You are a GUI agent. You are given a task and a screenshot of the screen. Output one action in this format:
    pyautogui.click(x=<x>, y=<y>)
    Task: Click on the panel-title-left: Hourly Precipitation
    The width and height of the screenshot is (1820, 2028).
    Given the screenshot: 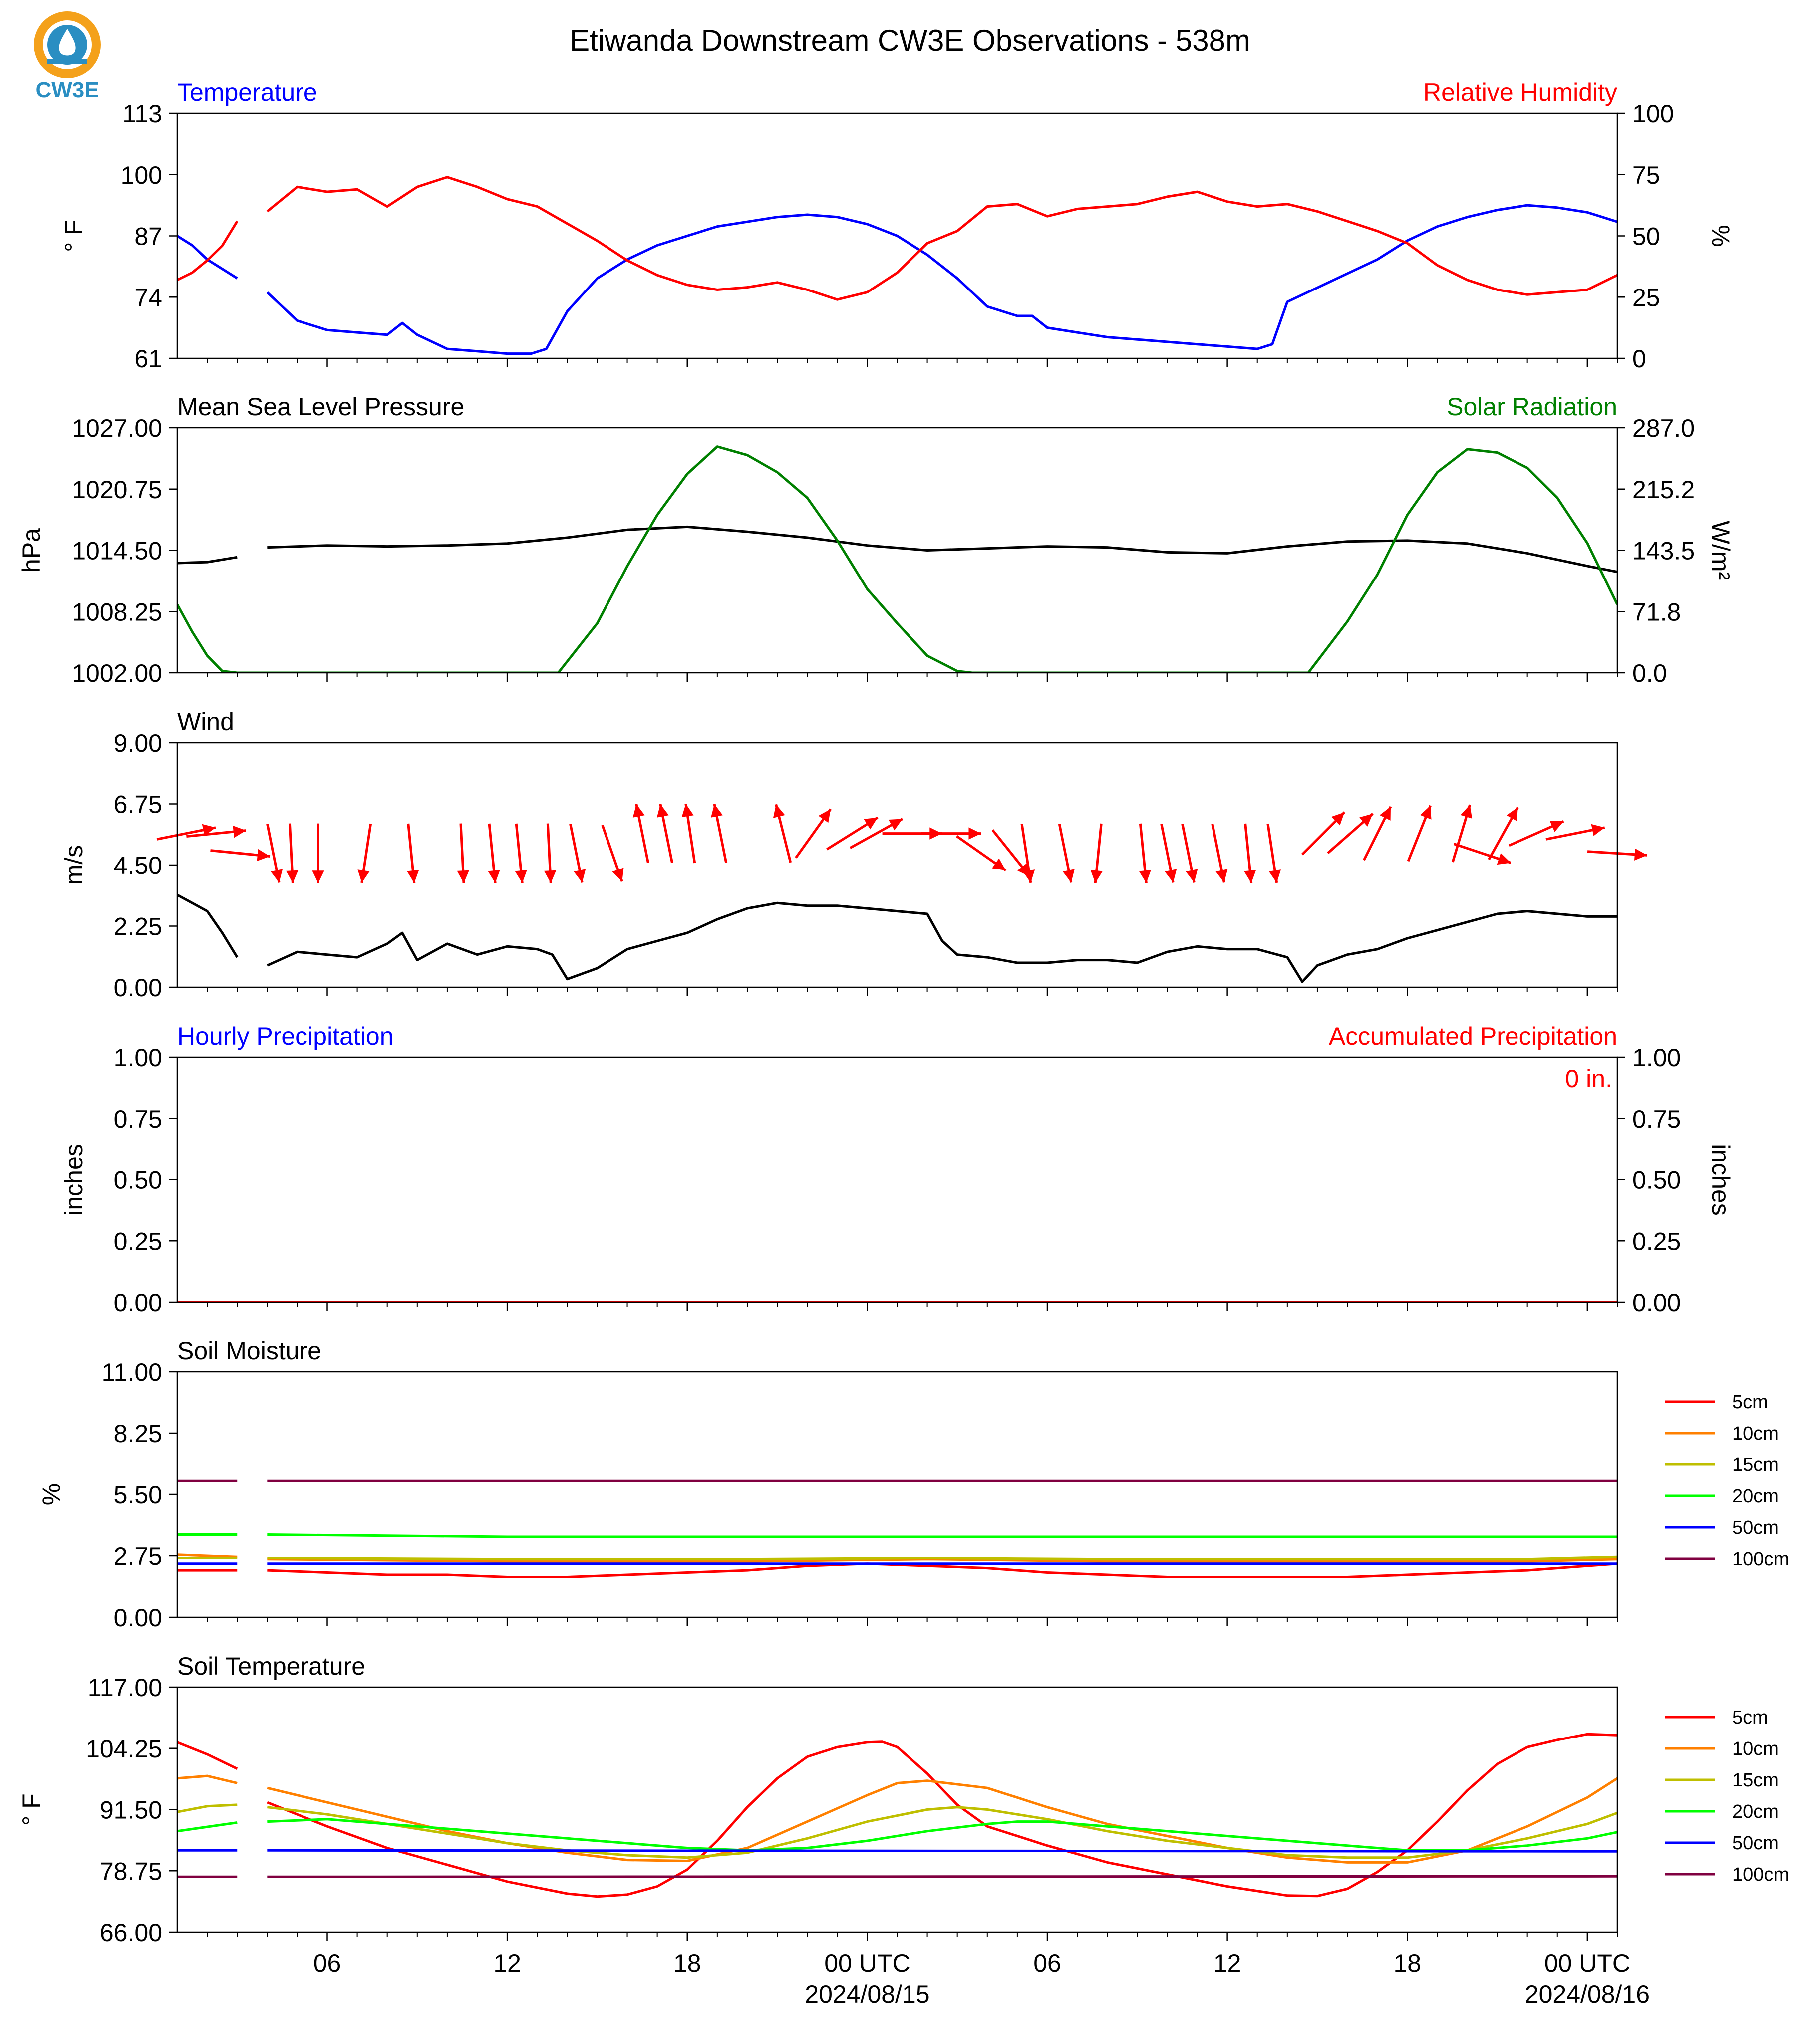 What is the action you would take?
    pyautogui.click(x=285, y=1036)
    